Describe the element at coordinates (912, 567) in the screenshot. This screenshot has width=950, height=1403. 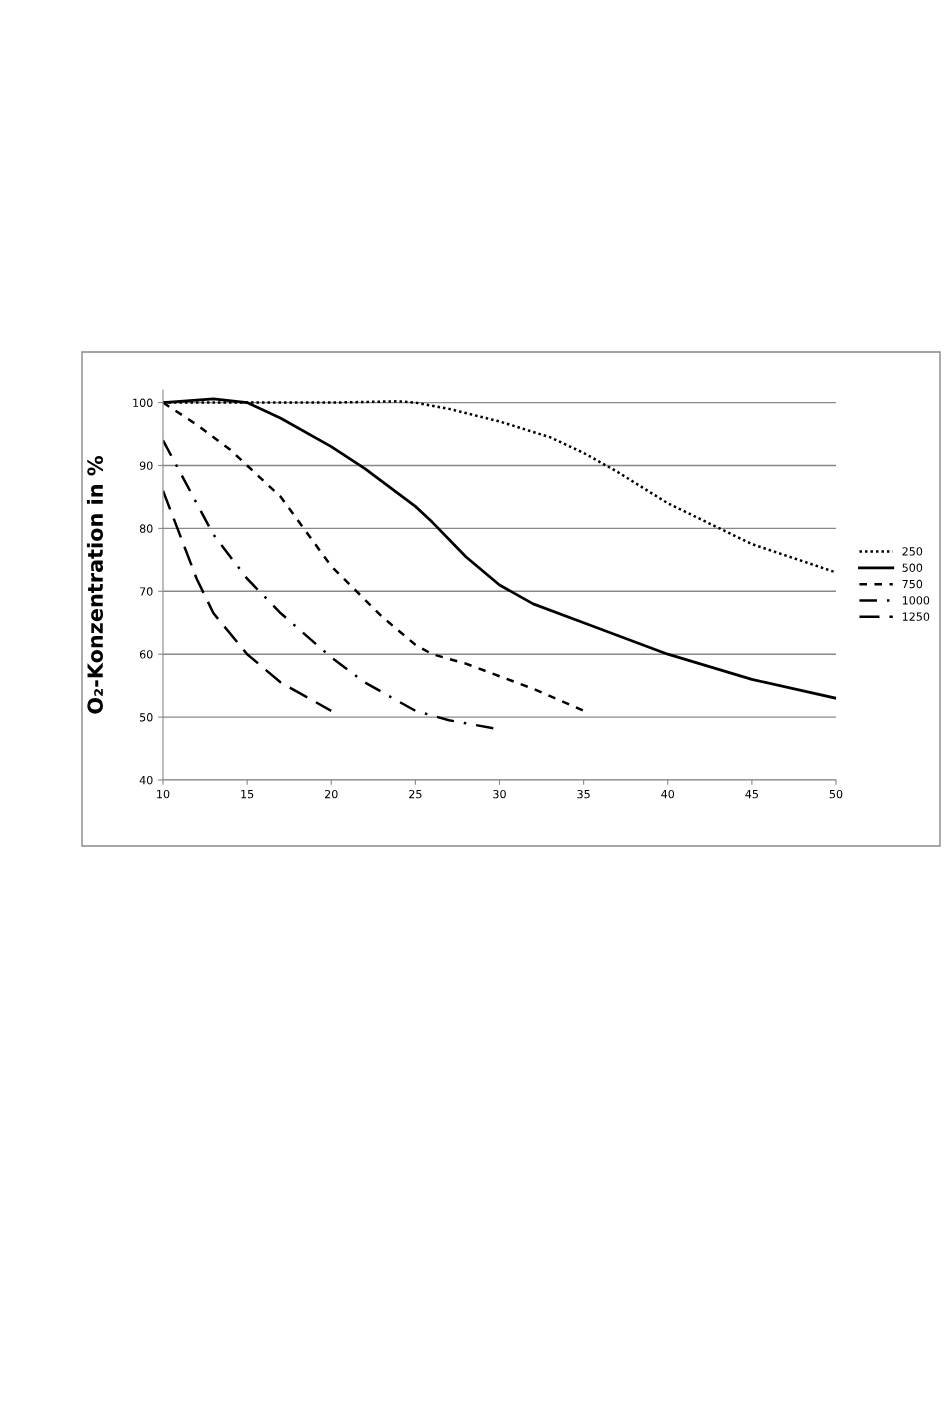
I see `legend-label: 500` at that location.